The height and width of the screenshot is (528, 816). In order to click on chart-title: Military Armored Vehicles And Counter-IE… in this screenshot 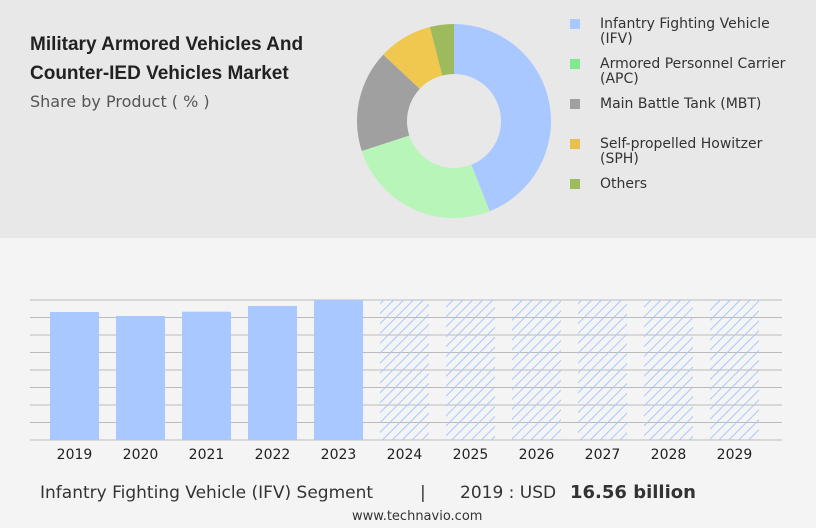, I will do `click(167, 59)`.